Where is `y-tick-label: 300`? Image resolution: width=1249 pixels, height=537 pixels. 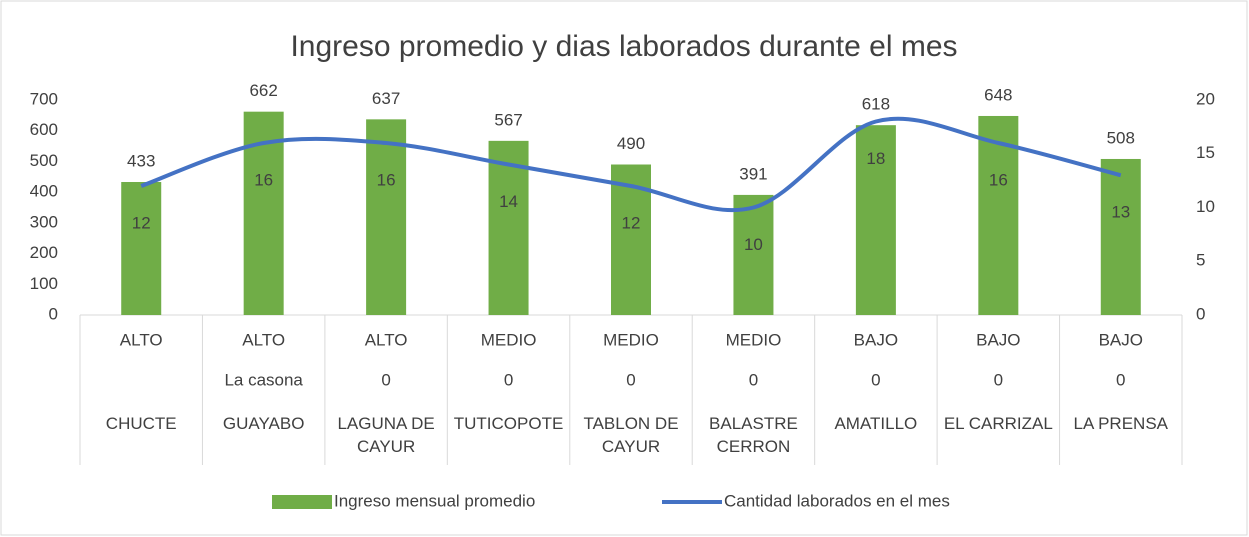
y-tick-label: 300 is located at coordinates (44, 221).